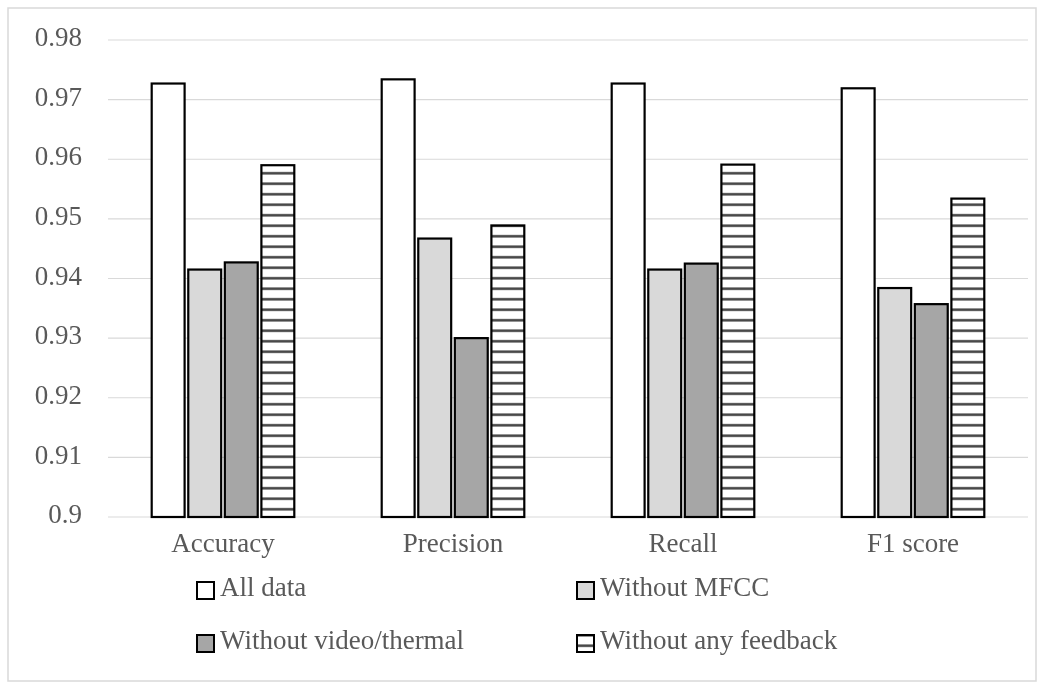 Image resolution: width=1044 pixels, height=689 pixels. I want to click on legend-label: All data, so click(263, 587).